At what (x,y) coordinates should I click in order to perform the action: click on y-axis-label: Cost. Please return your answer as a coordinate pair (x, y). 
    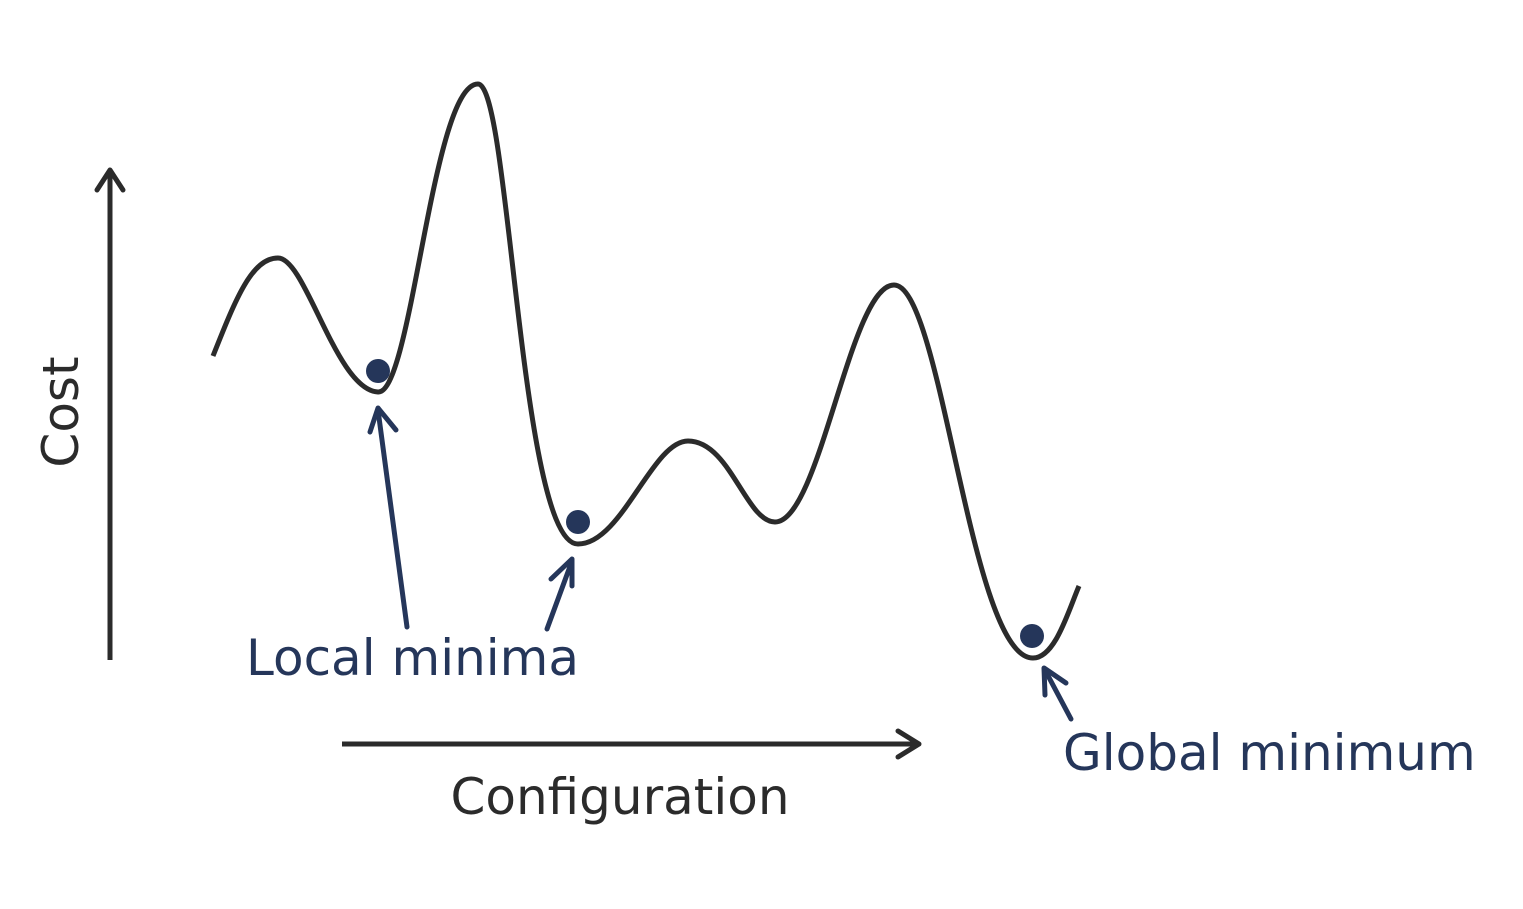
    Looking at the image, I should click on (61, 411).